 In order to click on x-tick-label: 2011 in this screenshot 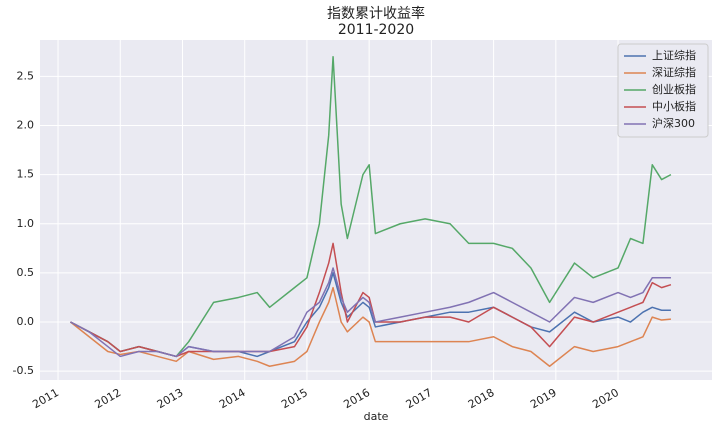, I will do `click(45, 398)`.